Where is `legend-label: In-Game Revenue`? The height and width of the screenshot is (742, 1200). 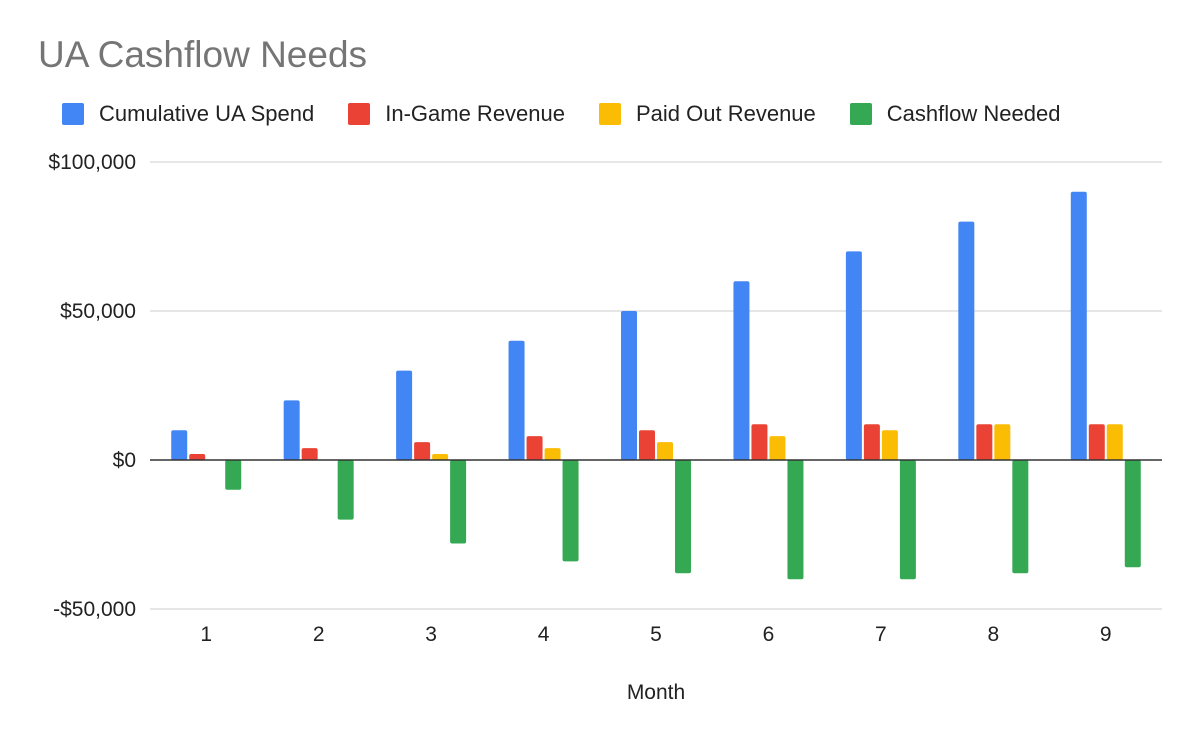 legend-label: In-Game Revenue is located at coordinates (475, 113).